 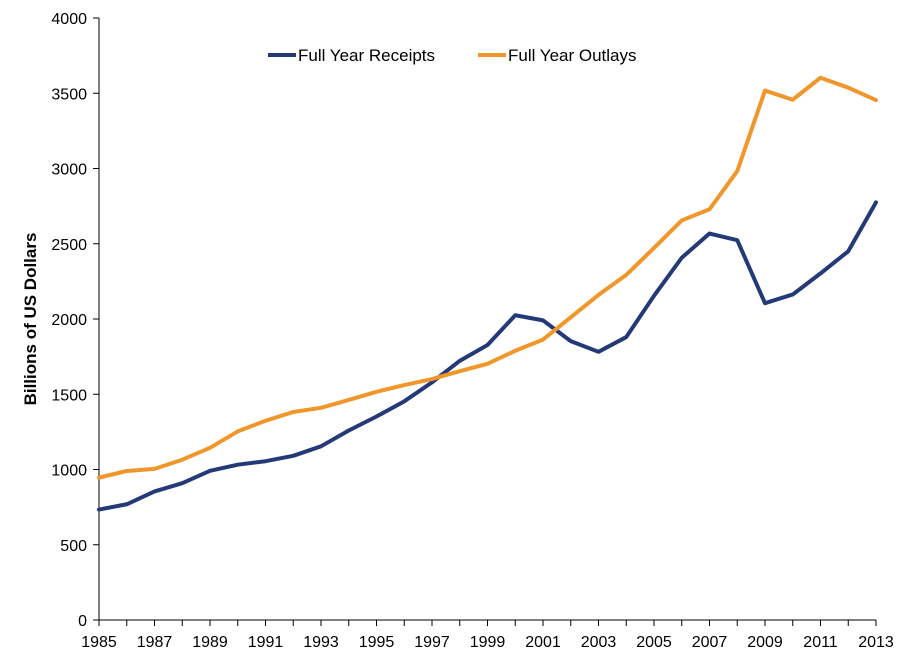 What do you see at coordinates (452, 55) in the screenshot?
I see `legend: Full Year Receipts Full Year Outlays` at bounding box center [452, 55].